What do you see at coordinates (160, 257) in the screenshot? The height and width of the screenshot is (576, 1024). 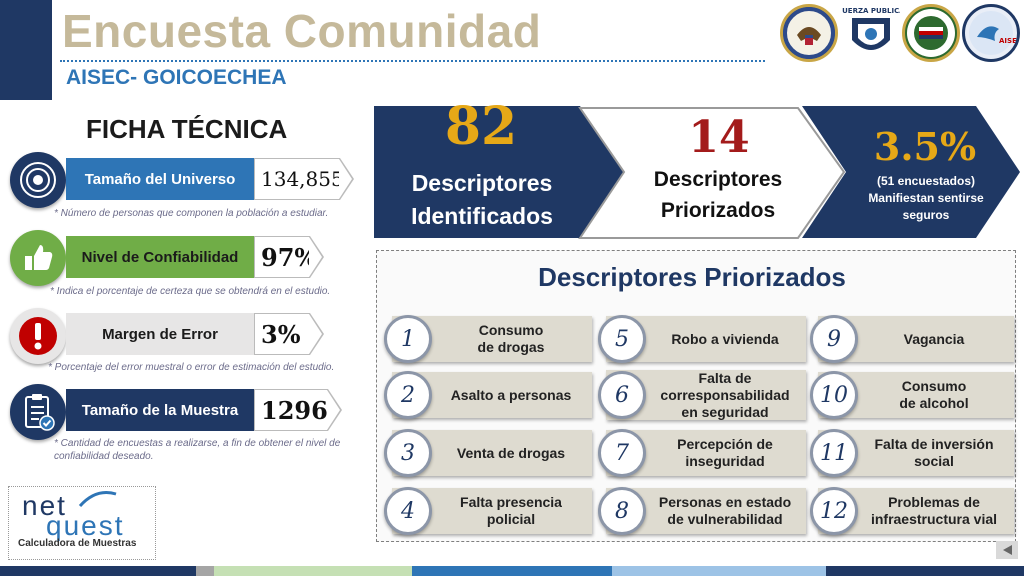 I see `confiabilidad-label: Nivel de Confiabilidad` at bounding box center [160, 257].